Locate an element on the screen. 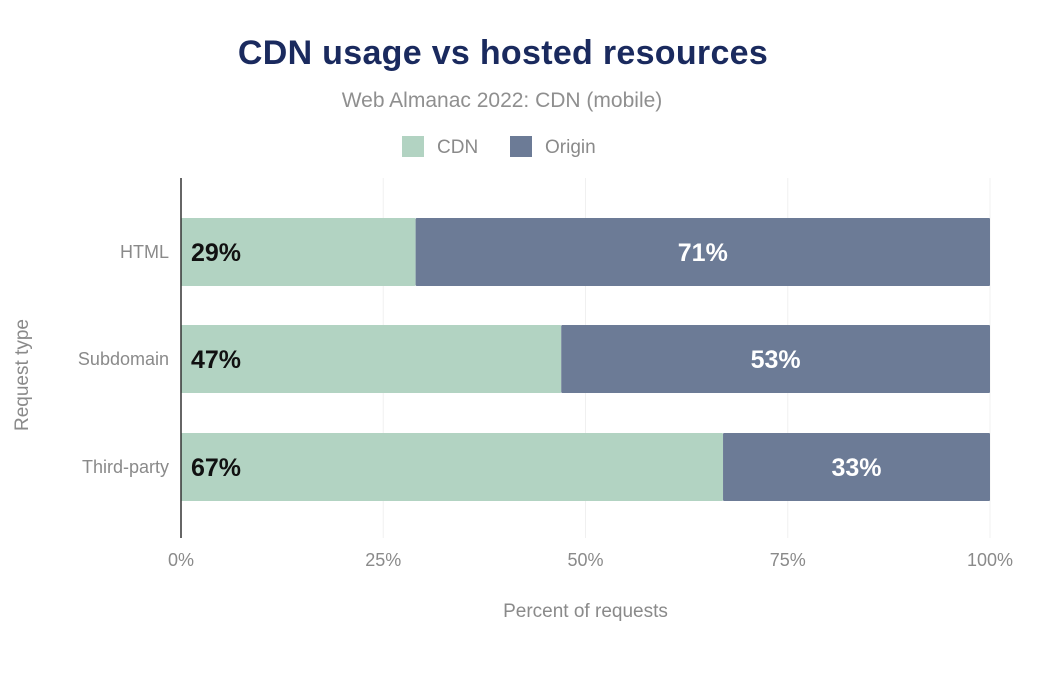 This screenshot has width=1054, height=690. legend-label-cdn: CDN is located at coordinates (457, 147).